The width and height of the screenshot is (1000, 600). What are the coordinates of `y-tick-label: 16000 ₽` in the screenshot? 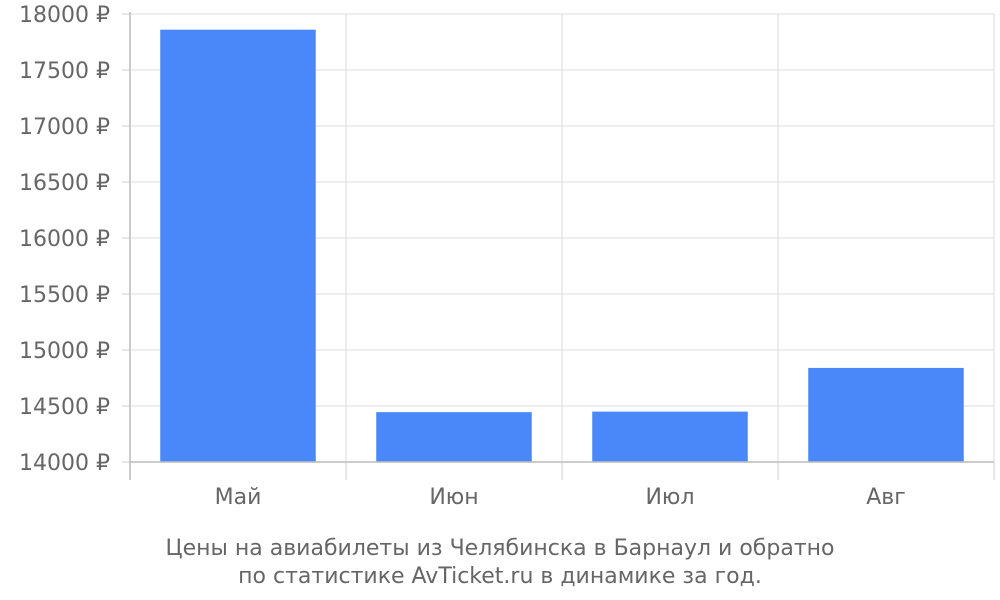 It's located at (64, 239).